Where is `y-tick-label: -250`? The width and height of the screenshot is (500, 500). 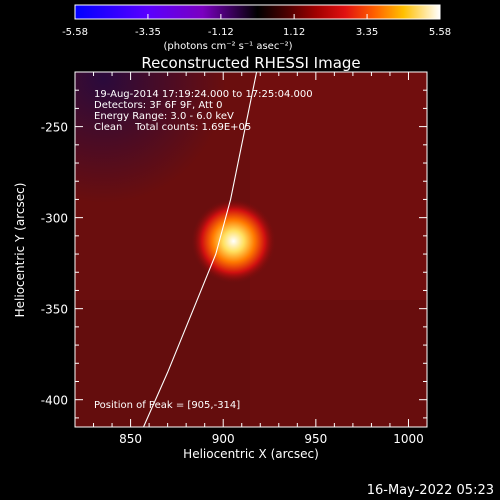 y-tick-label: -250 is located at coordinates (54, 128).